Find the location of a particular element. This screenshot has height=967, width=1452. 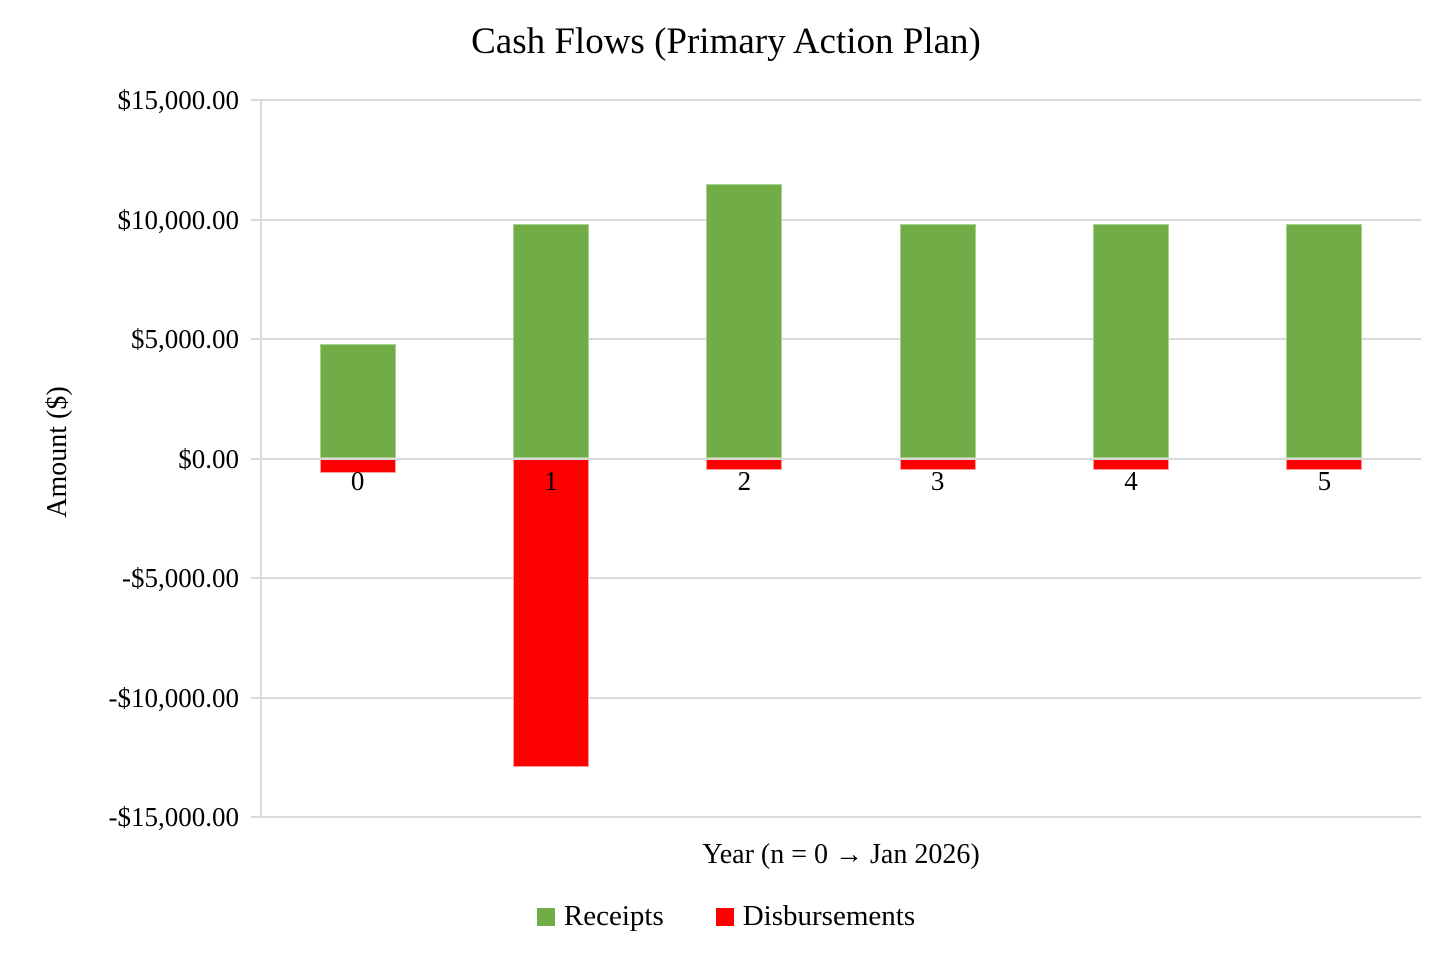

category-slot: 3 is located at coordinates (937, 458).